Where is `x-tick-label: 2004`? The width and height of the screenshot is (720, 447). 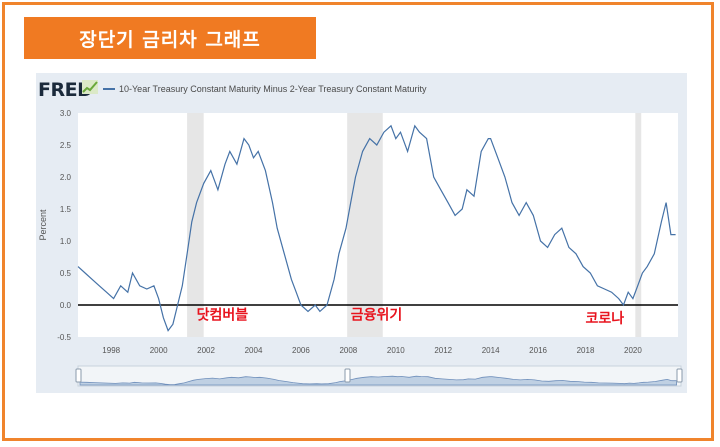
x-tick-label: 2004 is located at coordinates (254, 350).